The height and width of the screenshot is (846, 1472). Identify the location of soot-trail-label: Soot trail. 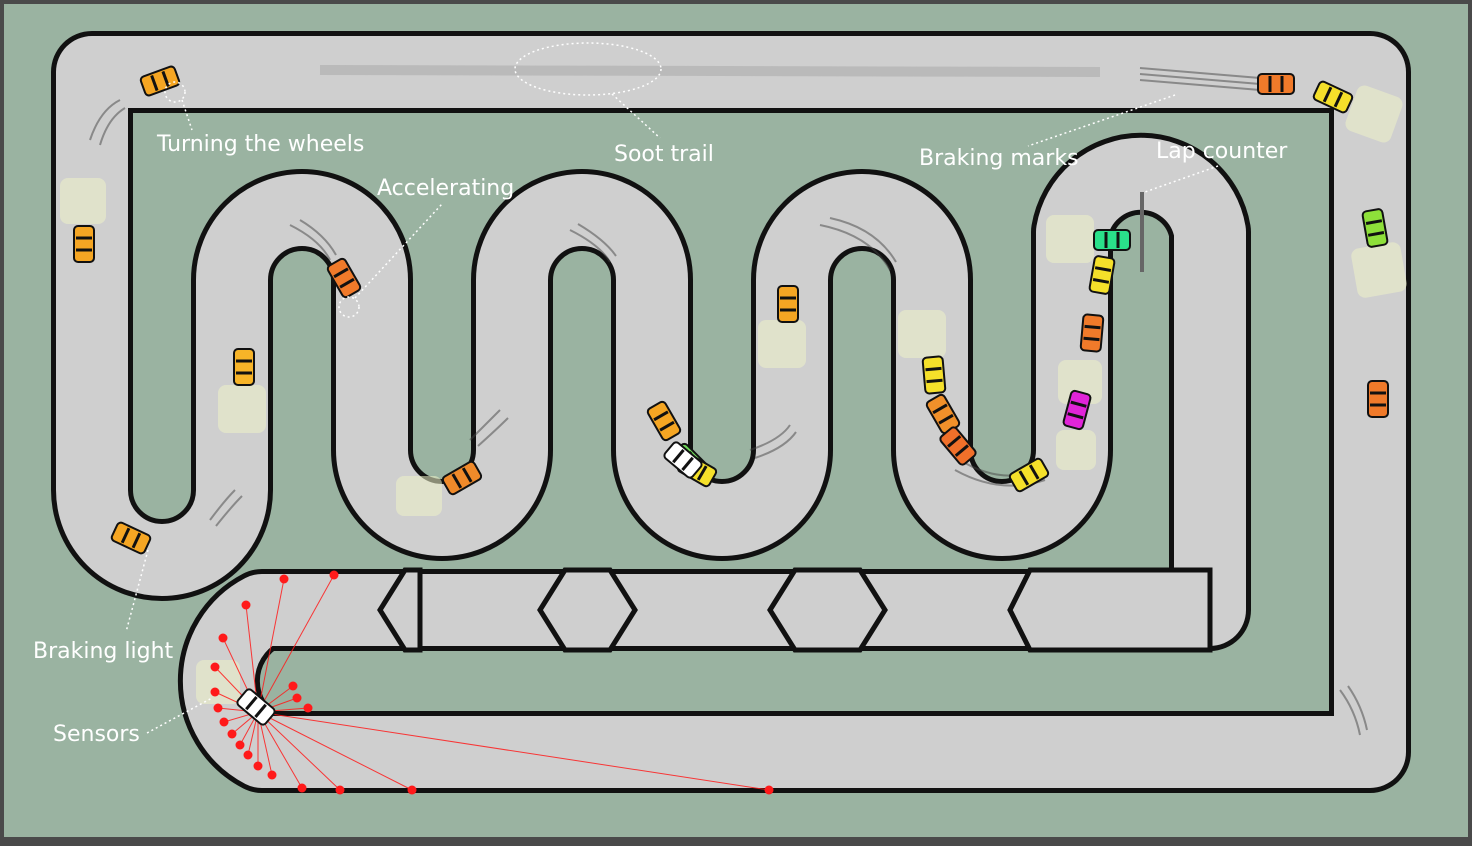
(664, 154).